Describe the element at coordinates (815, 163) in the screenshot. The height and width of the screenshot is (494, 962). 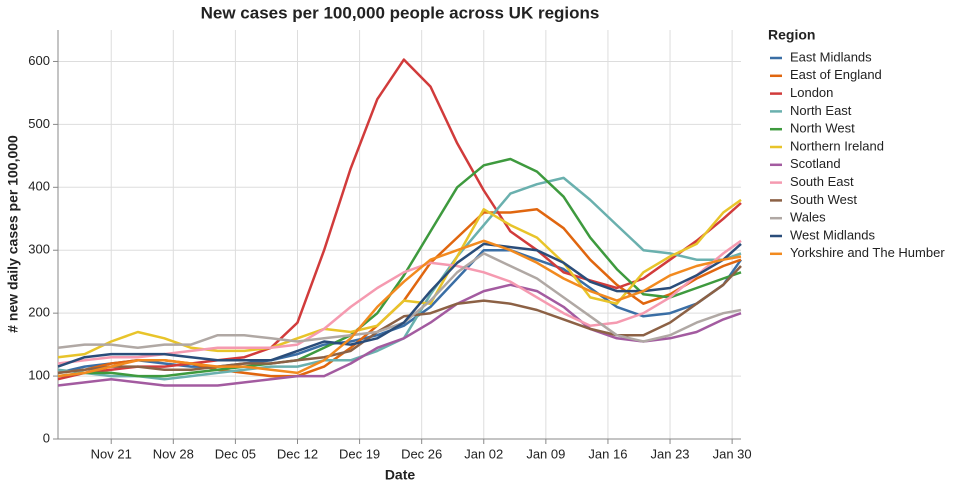
I see `legend-label: Scotland` at that location.